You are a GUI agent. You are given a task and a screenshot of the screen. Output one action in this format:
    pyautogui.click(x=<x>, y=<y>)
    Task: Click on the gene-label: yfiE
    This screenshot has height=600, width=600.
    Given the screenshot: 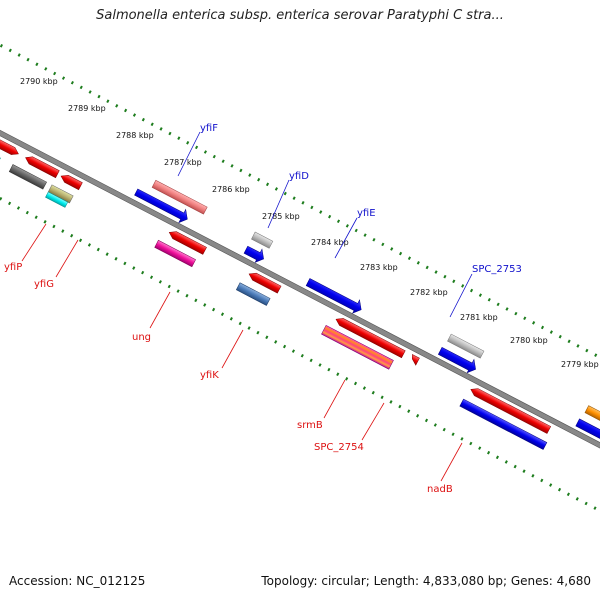 What is the action you would take?
    pyautogui.click(x=366, y=213)
    